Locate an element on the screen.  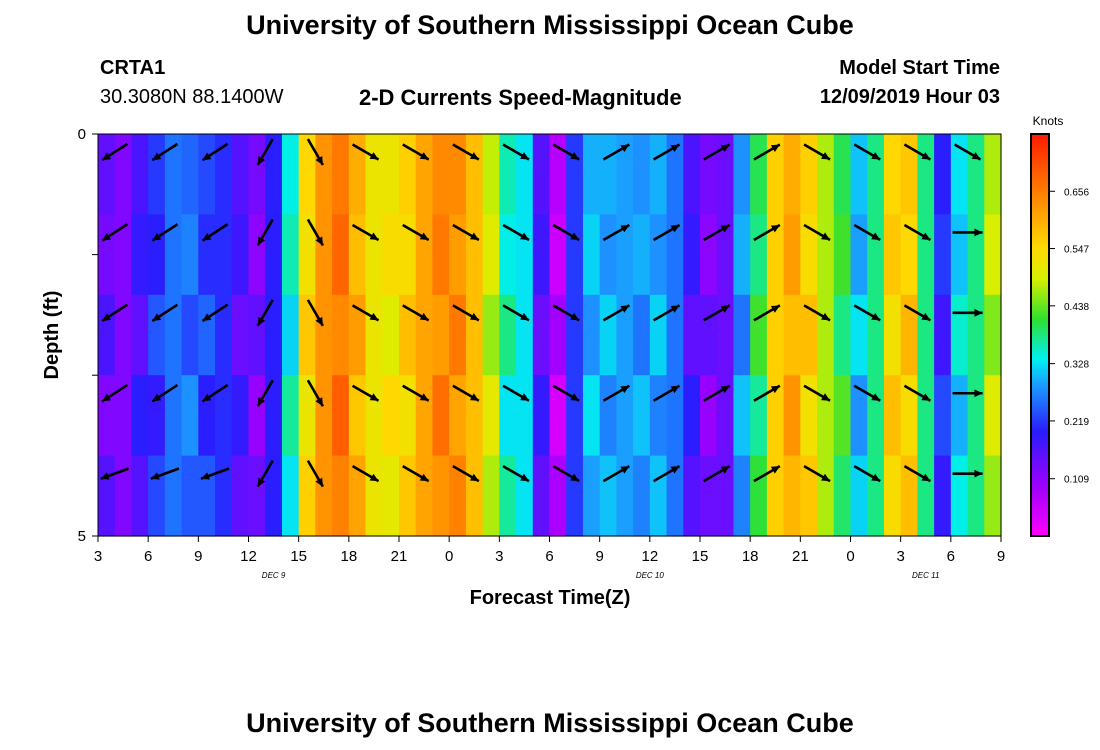
x-tick-label: 12 is located at coordinates (649, 556).